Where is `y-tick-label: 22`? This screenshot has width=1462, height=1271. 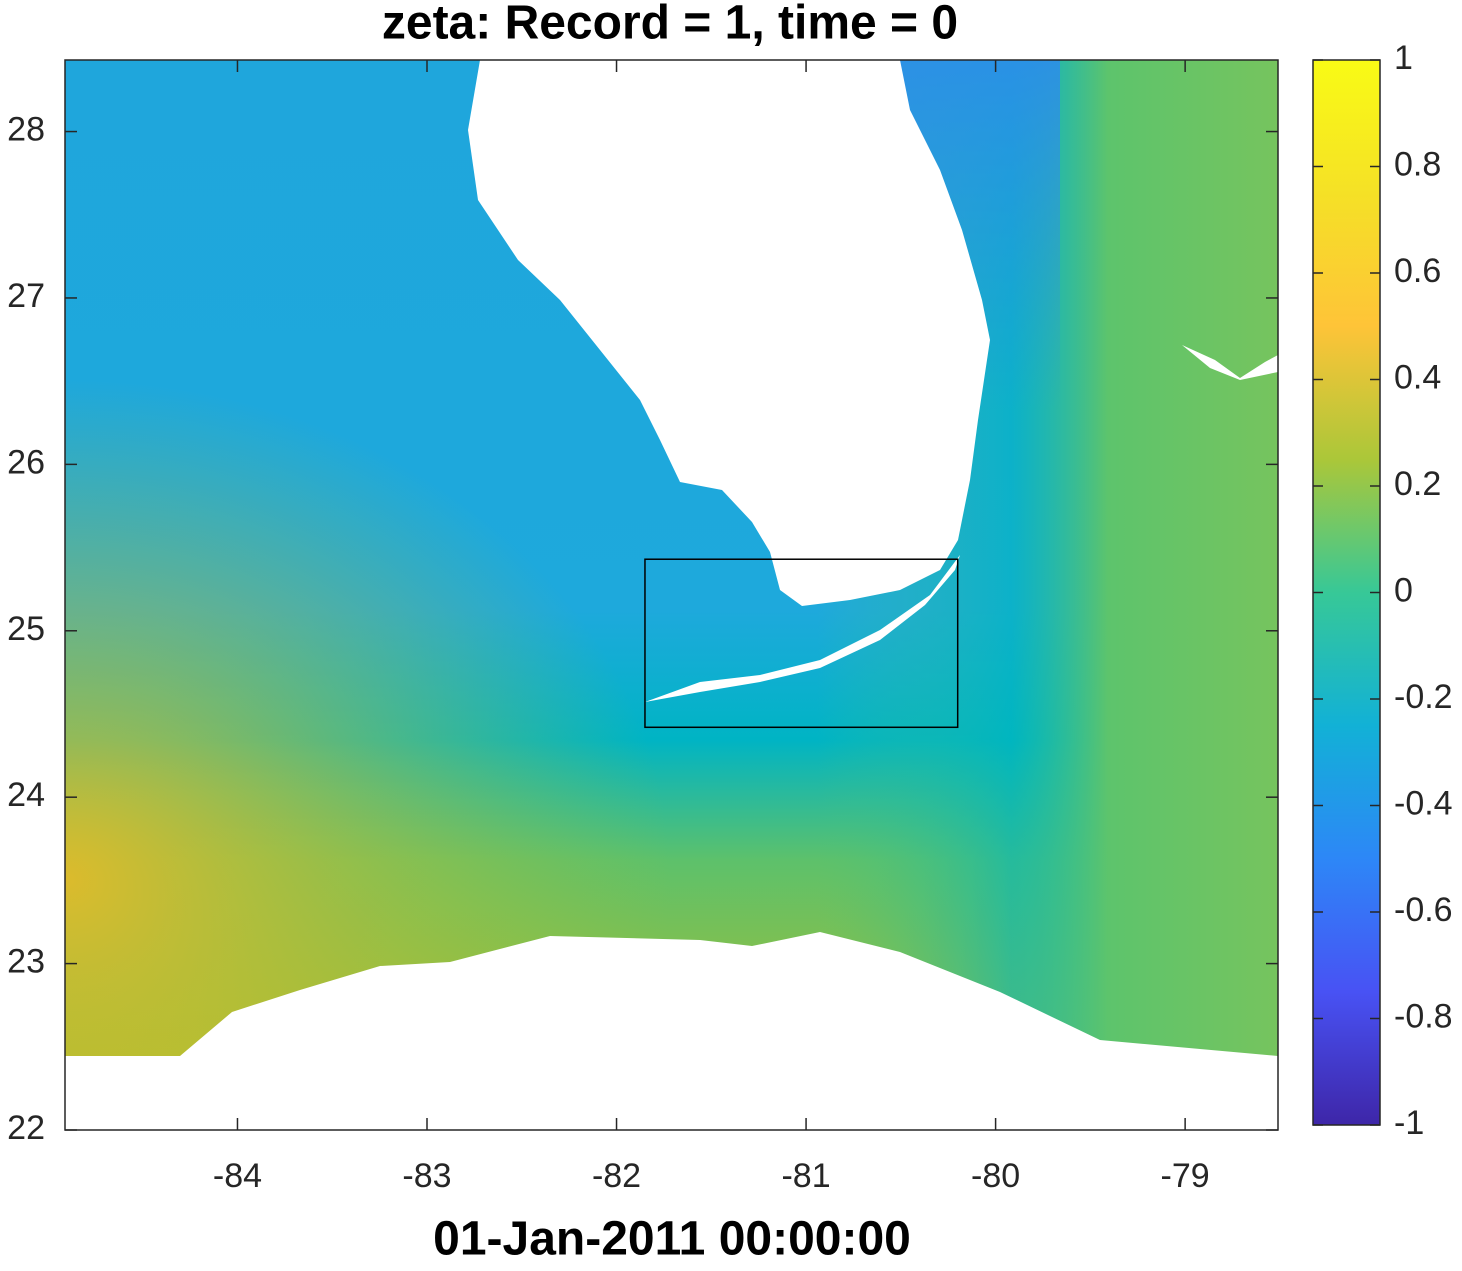
y-tick-label: 22 is located at coordinates (26, 1128).